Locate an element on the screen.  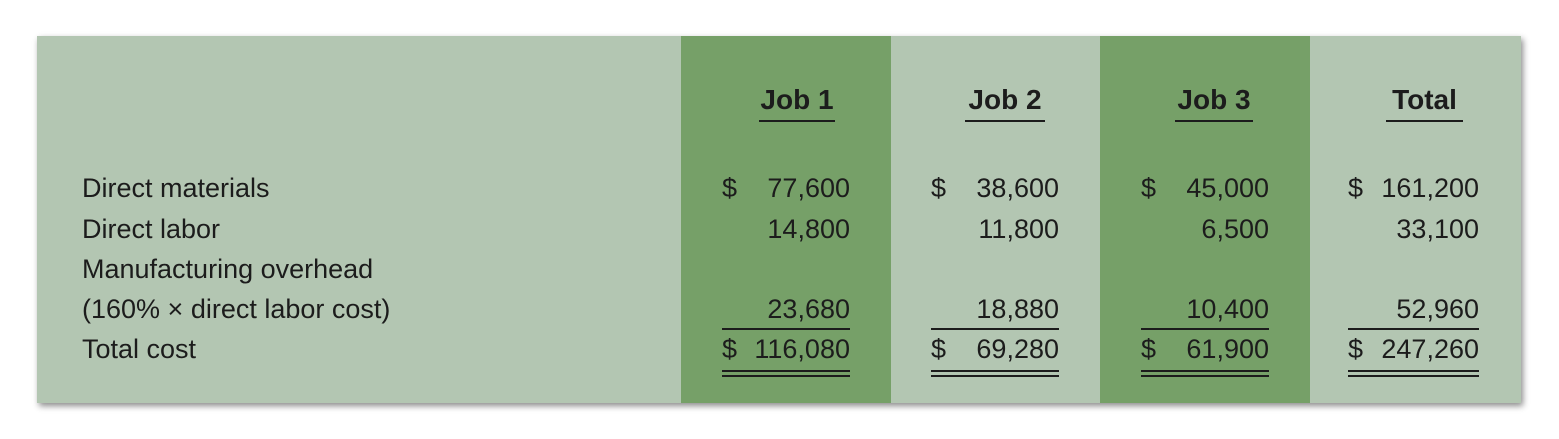
cell-value: 116,080 is located at coordinates (802, 349).